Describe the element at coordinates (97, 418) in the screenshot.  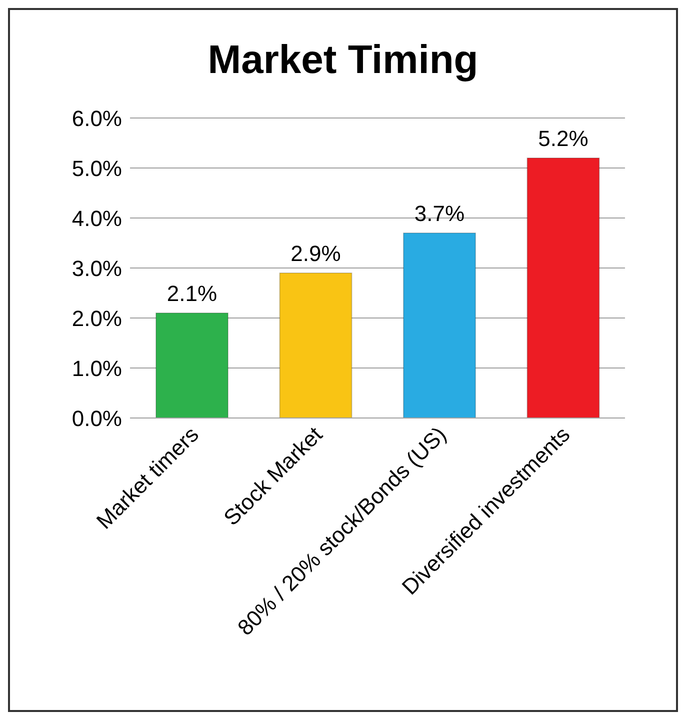
I see `y-tick-label: 0.0%` at that location.